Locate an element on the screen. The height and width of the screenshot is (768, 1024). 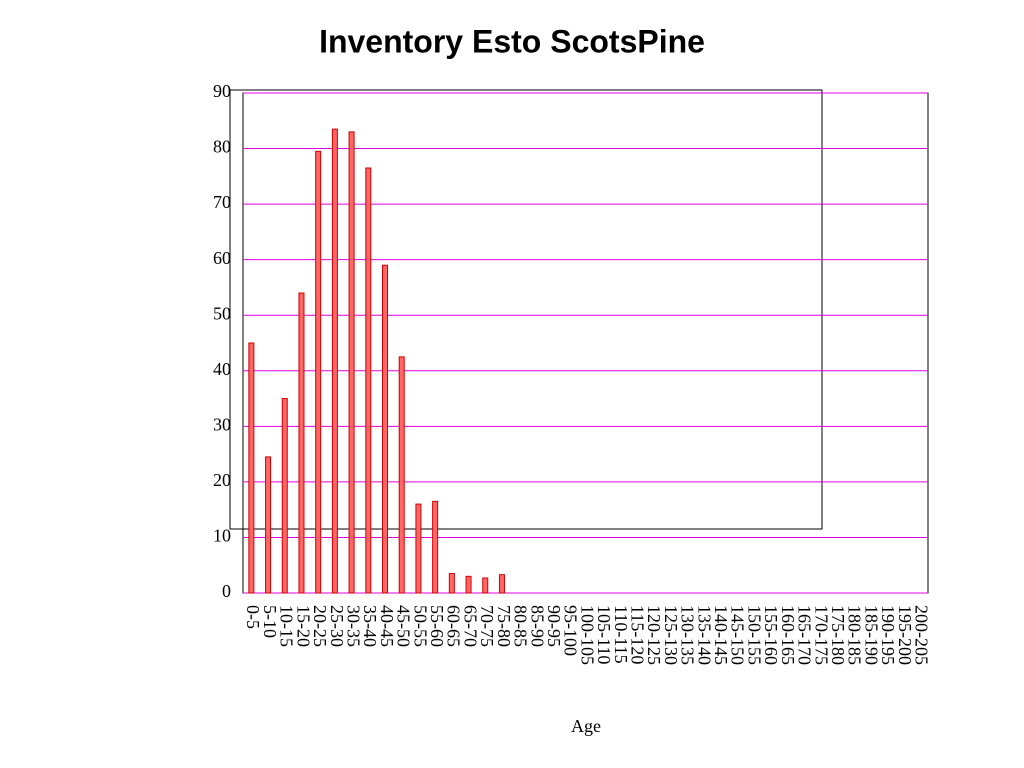
x-tick-label: 160-165 is located at coordinates (788, 635).